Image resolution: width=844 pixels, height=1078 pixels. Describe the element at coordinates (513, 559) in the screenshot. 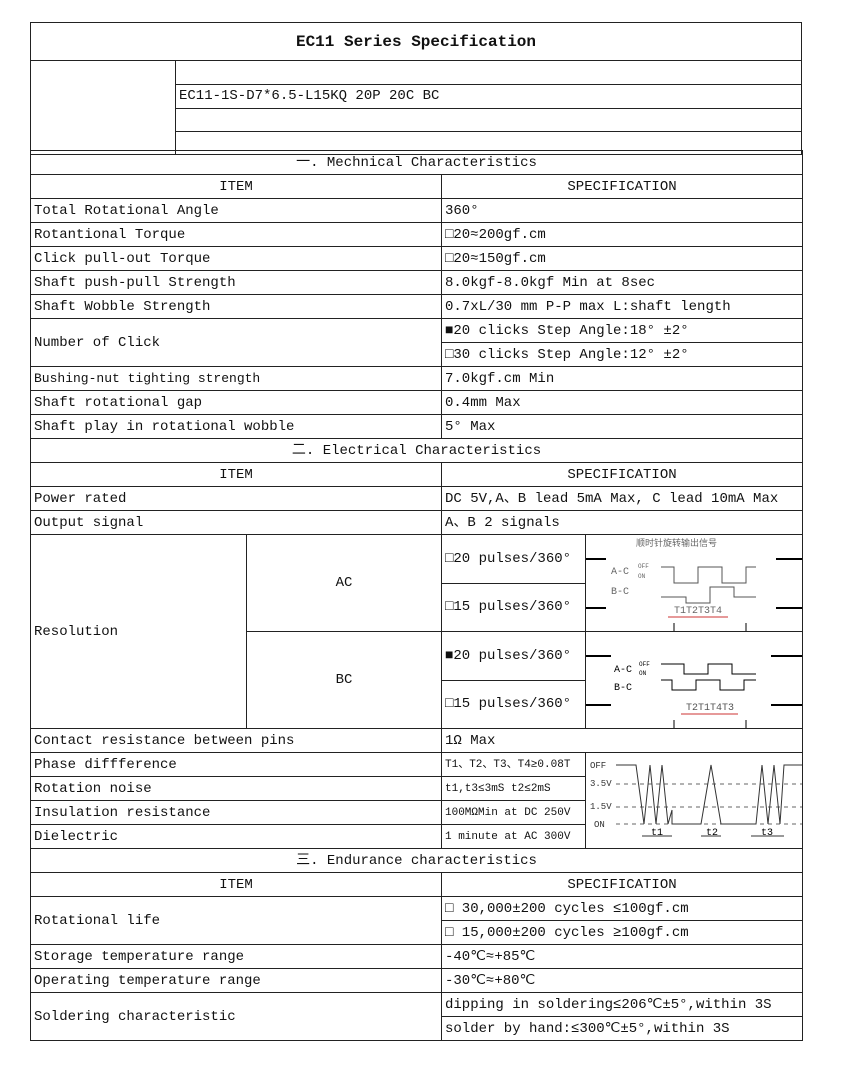

I see `spec: □20 pulses/360°` at that location.